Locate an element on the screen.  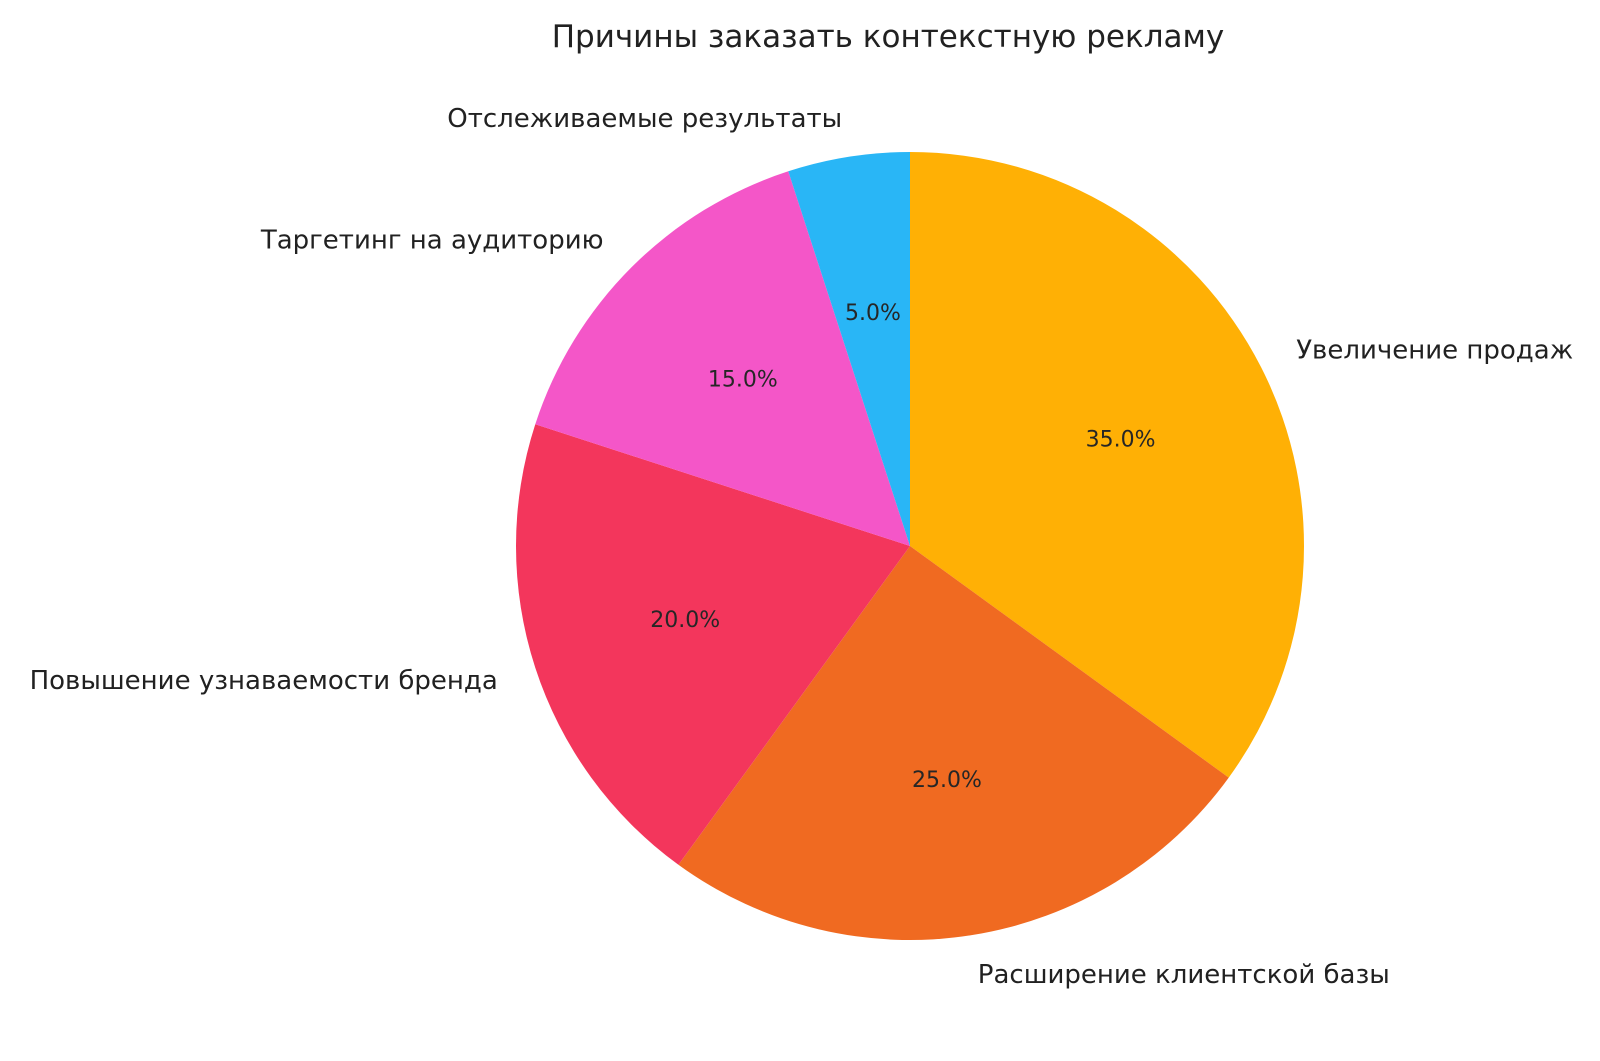
chart-title: Причины заказать контекстную рекламу is located at coordinates (888, 37).